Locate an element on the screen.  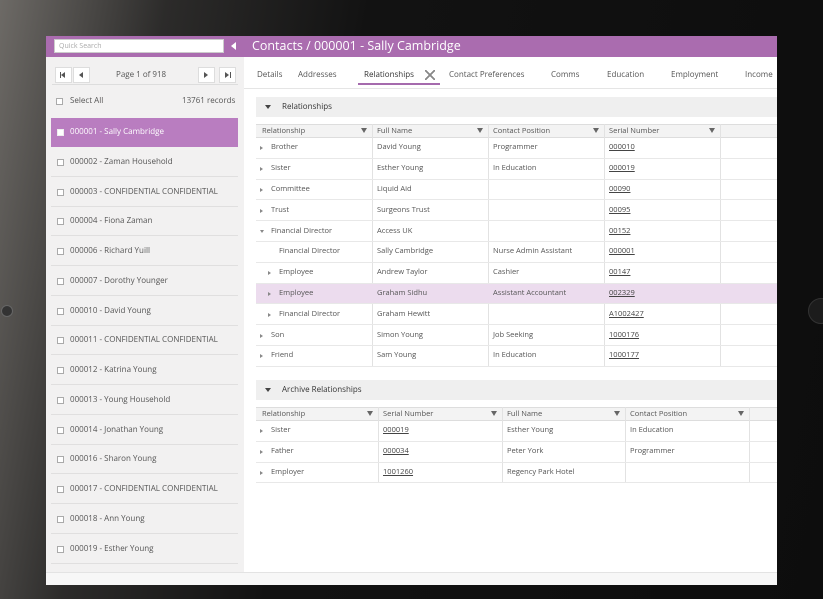
tab: Addresses is located at coordinates (317, 74).